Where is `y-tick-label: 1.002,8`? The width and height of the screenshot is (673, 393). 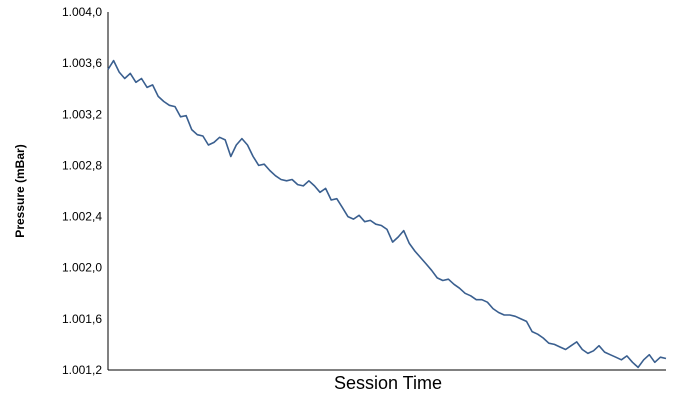
y-tick-label: 1.002,8 is located at coordinates (82, 165).